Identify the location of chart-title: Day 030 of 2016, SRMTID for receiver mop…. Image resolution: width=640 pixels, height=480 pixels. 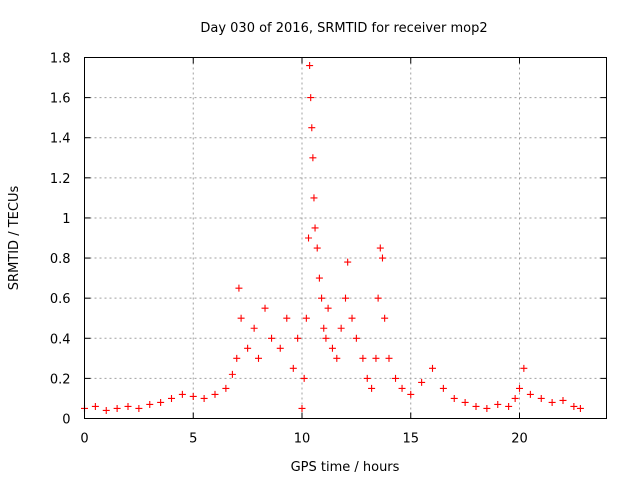
(343, 28).